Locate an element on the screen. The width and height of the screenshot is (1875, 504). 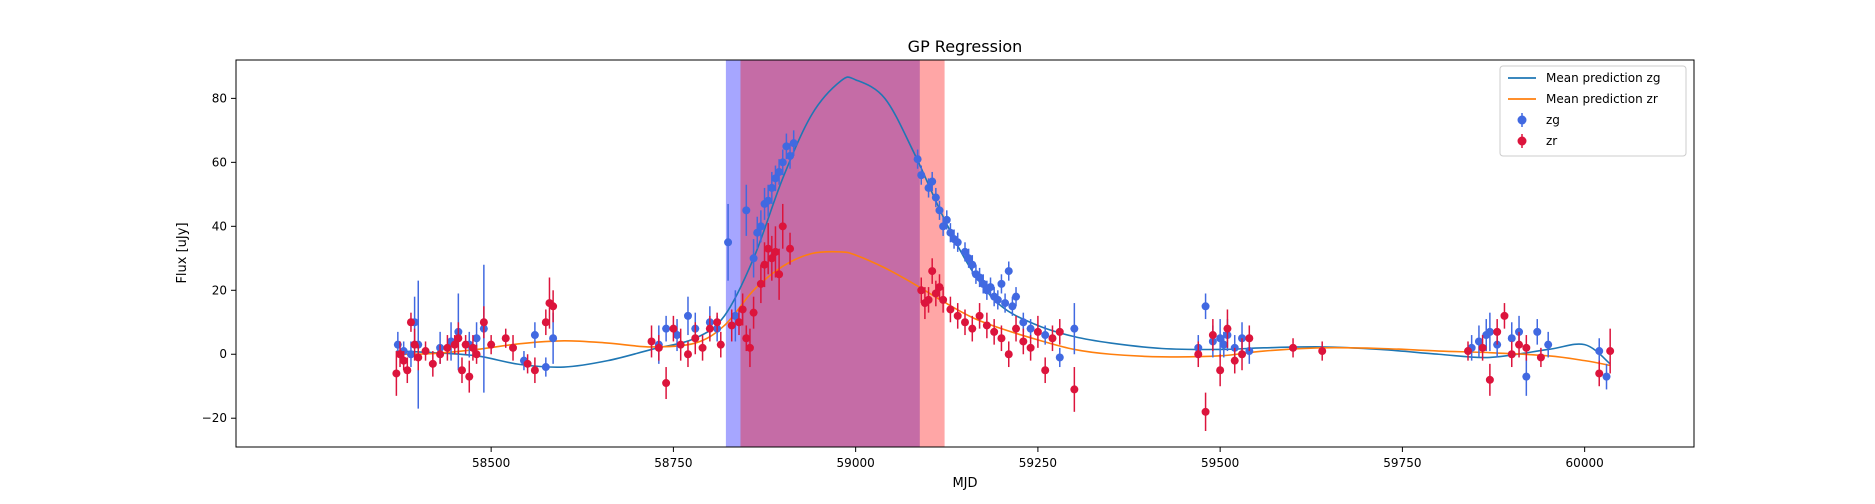
legend-entry-zr: zr is located at coordinates (1537, 141).